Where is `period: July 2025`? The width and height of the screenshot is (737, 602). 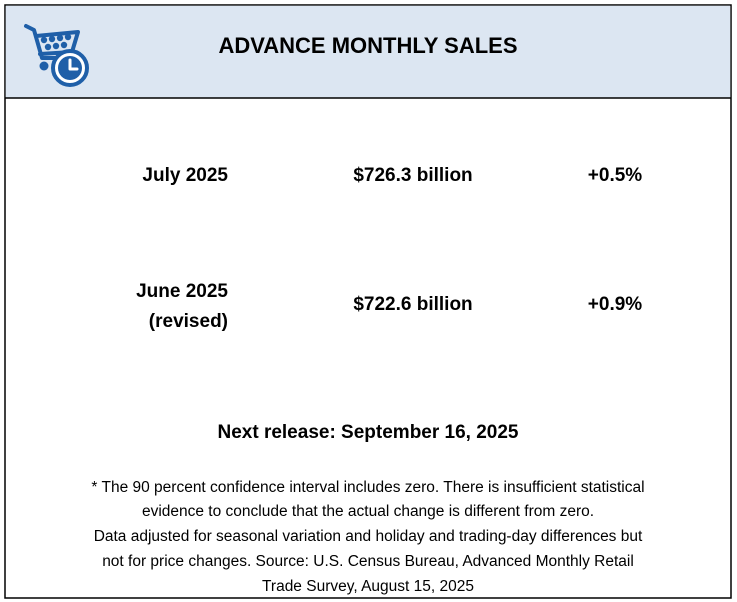 period: July 2025 is located at coordinates (185, 175).